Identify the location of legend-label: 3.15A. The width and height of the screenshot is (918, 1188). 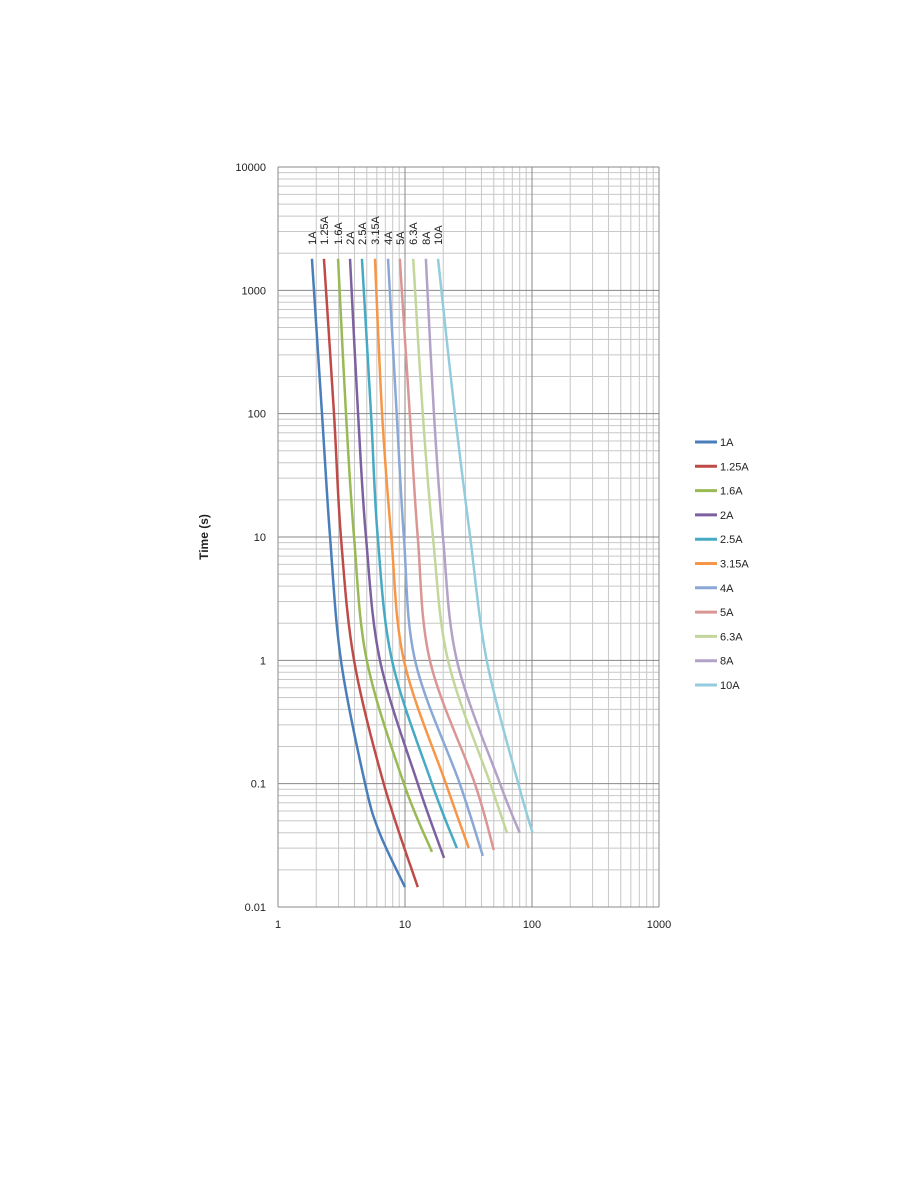
(734, 565).